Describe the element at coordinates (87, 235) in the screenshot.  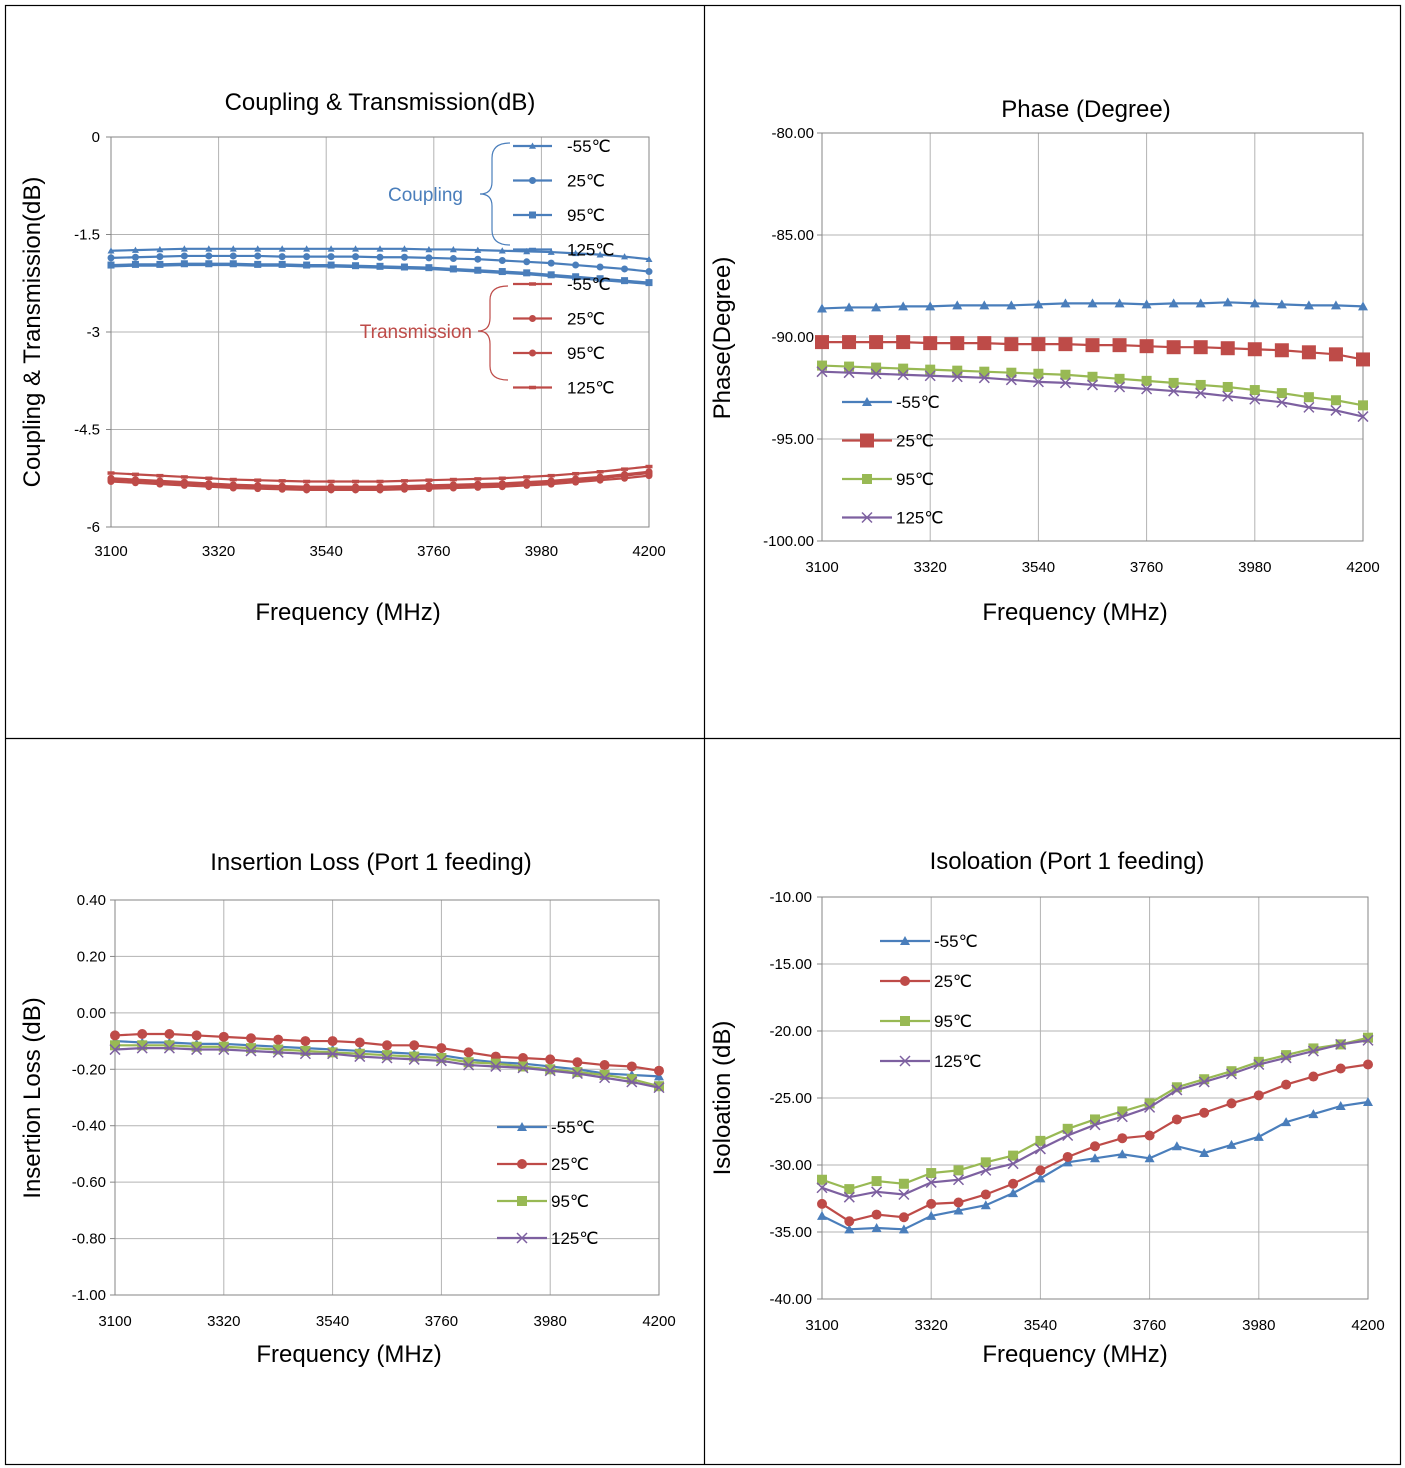
I see `y-tick-label: -1.5` at that location.